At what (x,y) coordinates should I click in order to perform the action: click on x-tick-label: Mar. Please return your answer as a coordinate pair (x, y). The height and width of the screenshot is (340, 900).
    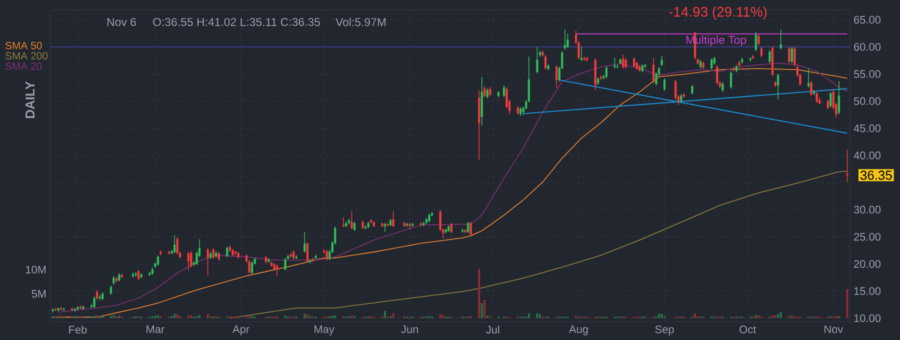
    Looking at the image, I should click on (155, 330).